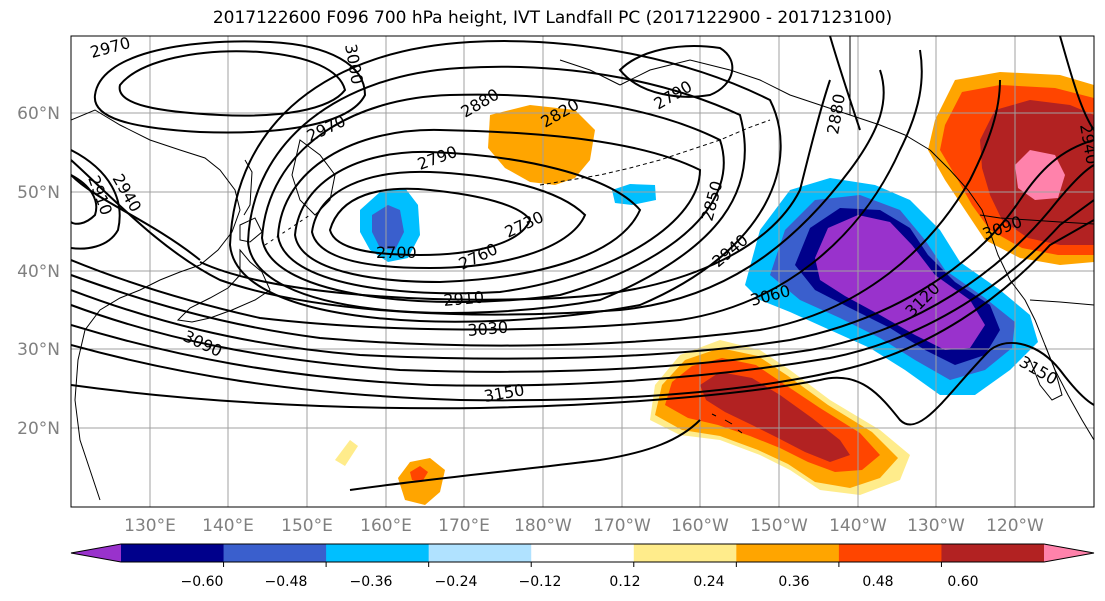  I want to click on longitude-label: 160°E, so click(386, 526).